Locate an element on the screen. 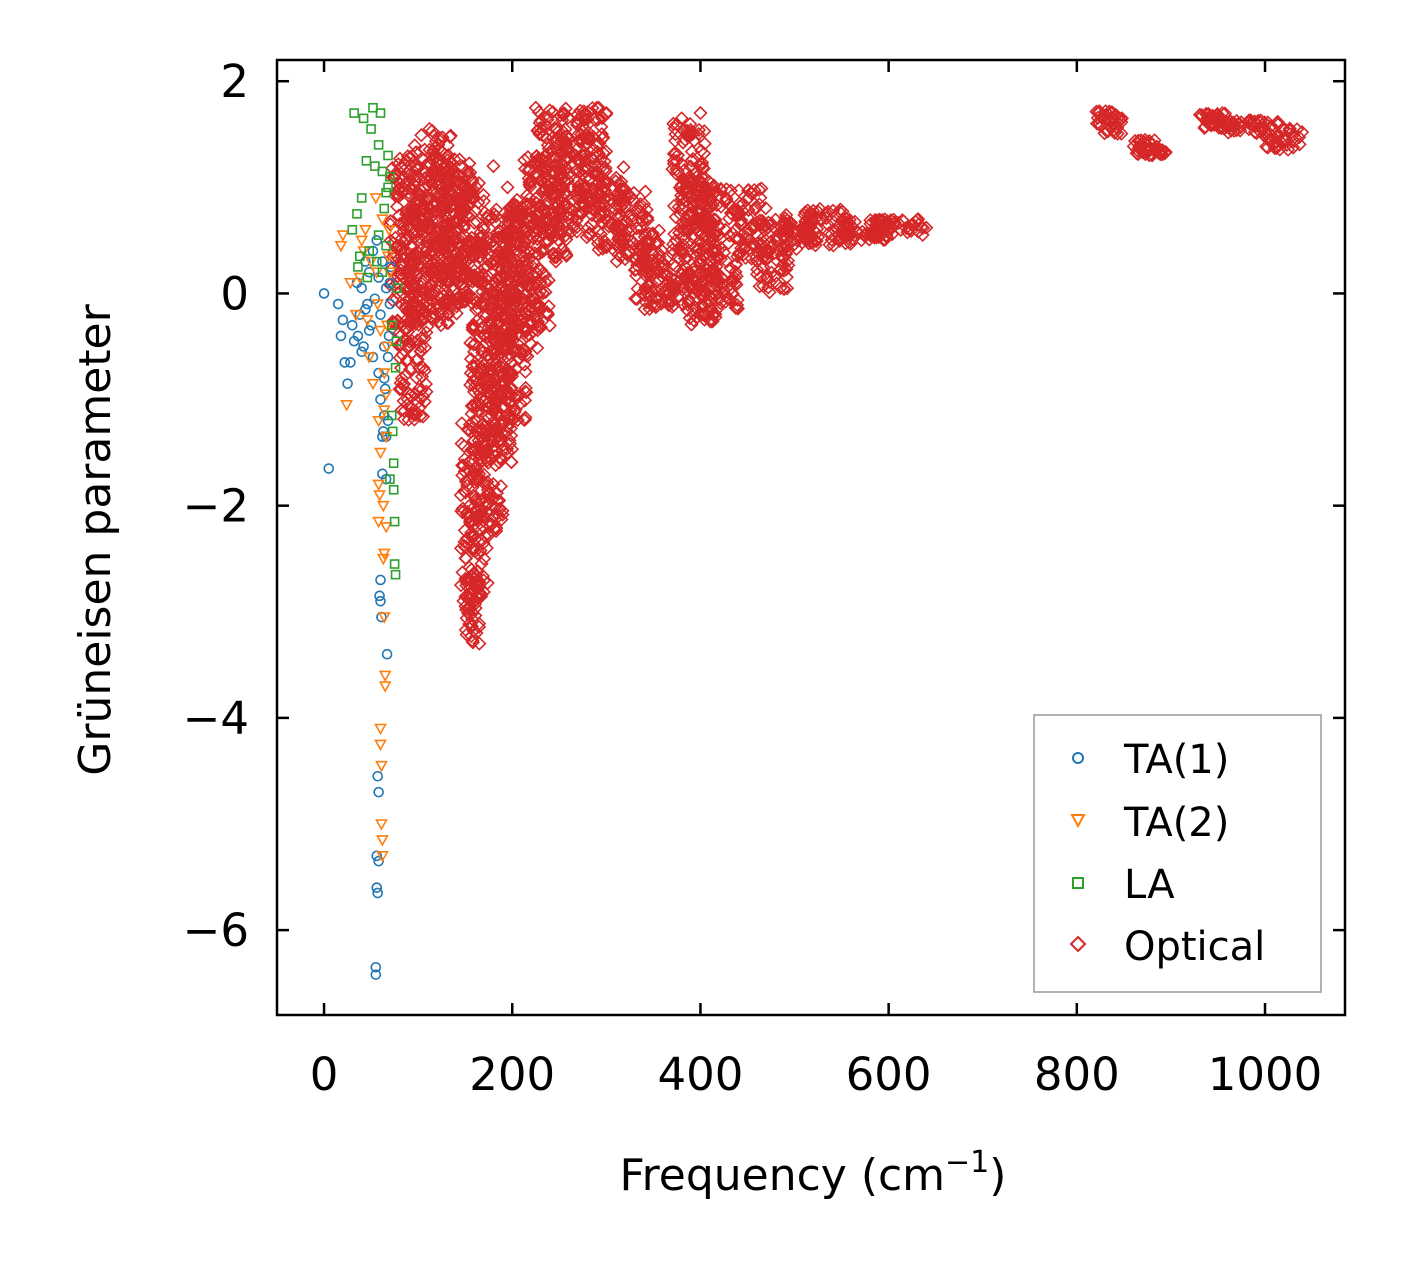  x-tick-label: 200 is located at coordinates (512, 1074).